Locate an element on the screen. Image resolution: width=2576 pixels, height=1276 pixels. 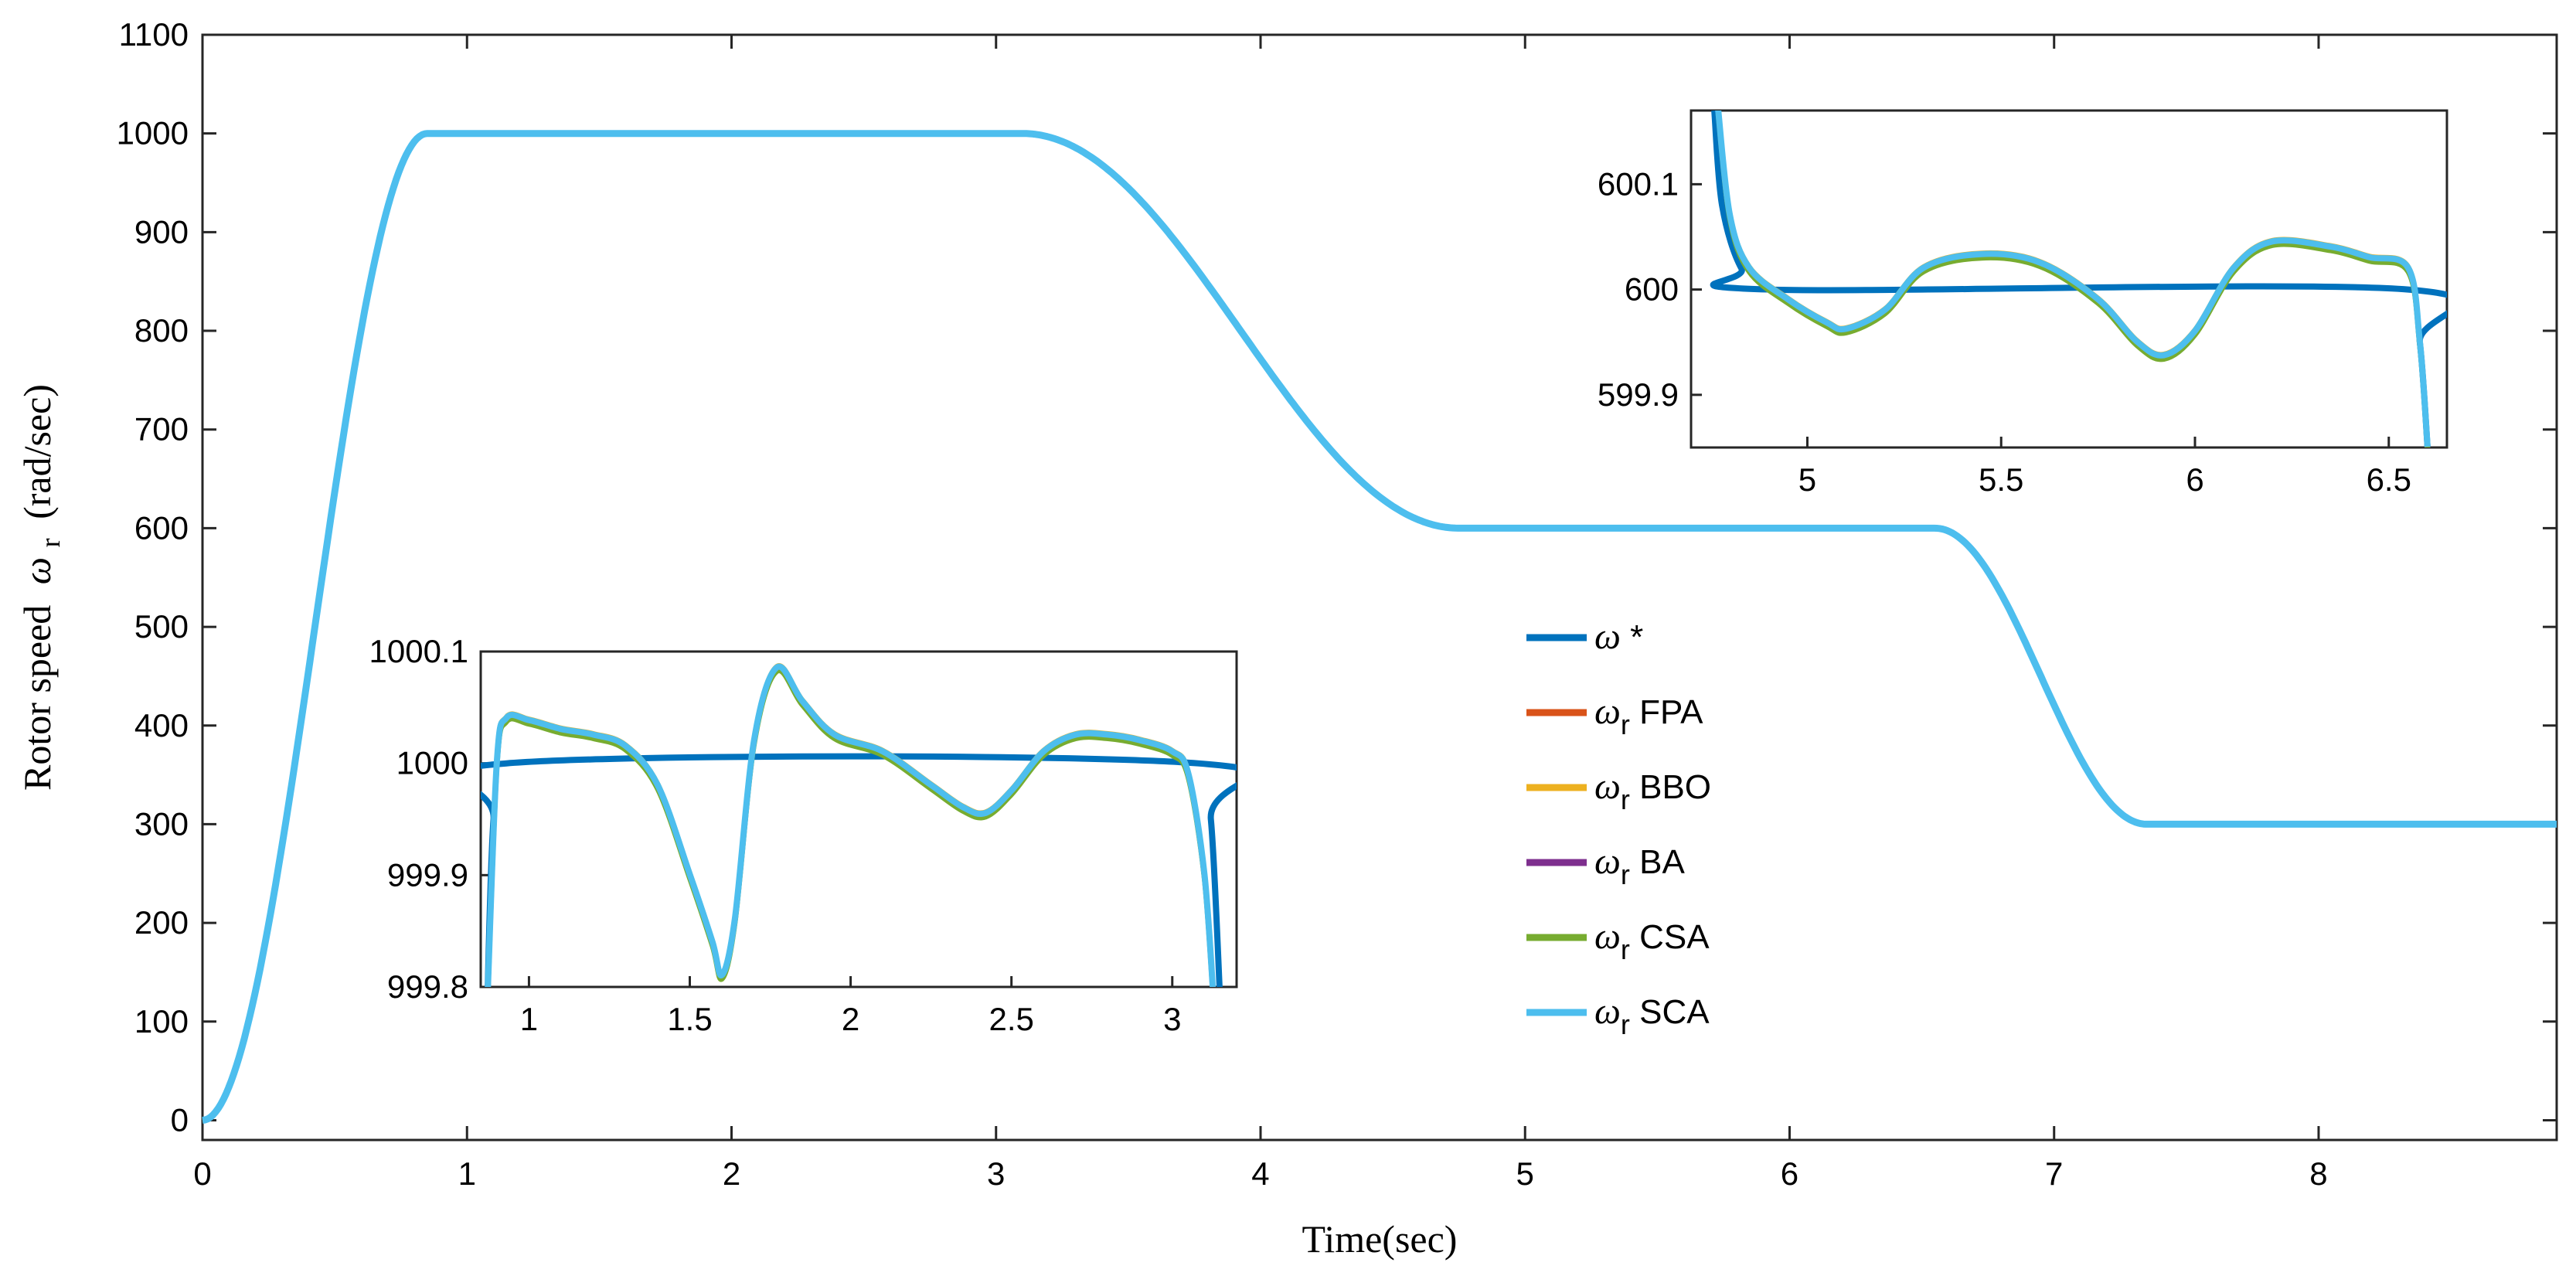
inset-x-tick-label: 6.5 is located at coordinates (2389, 479).